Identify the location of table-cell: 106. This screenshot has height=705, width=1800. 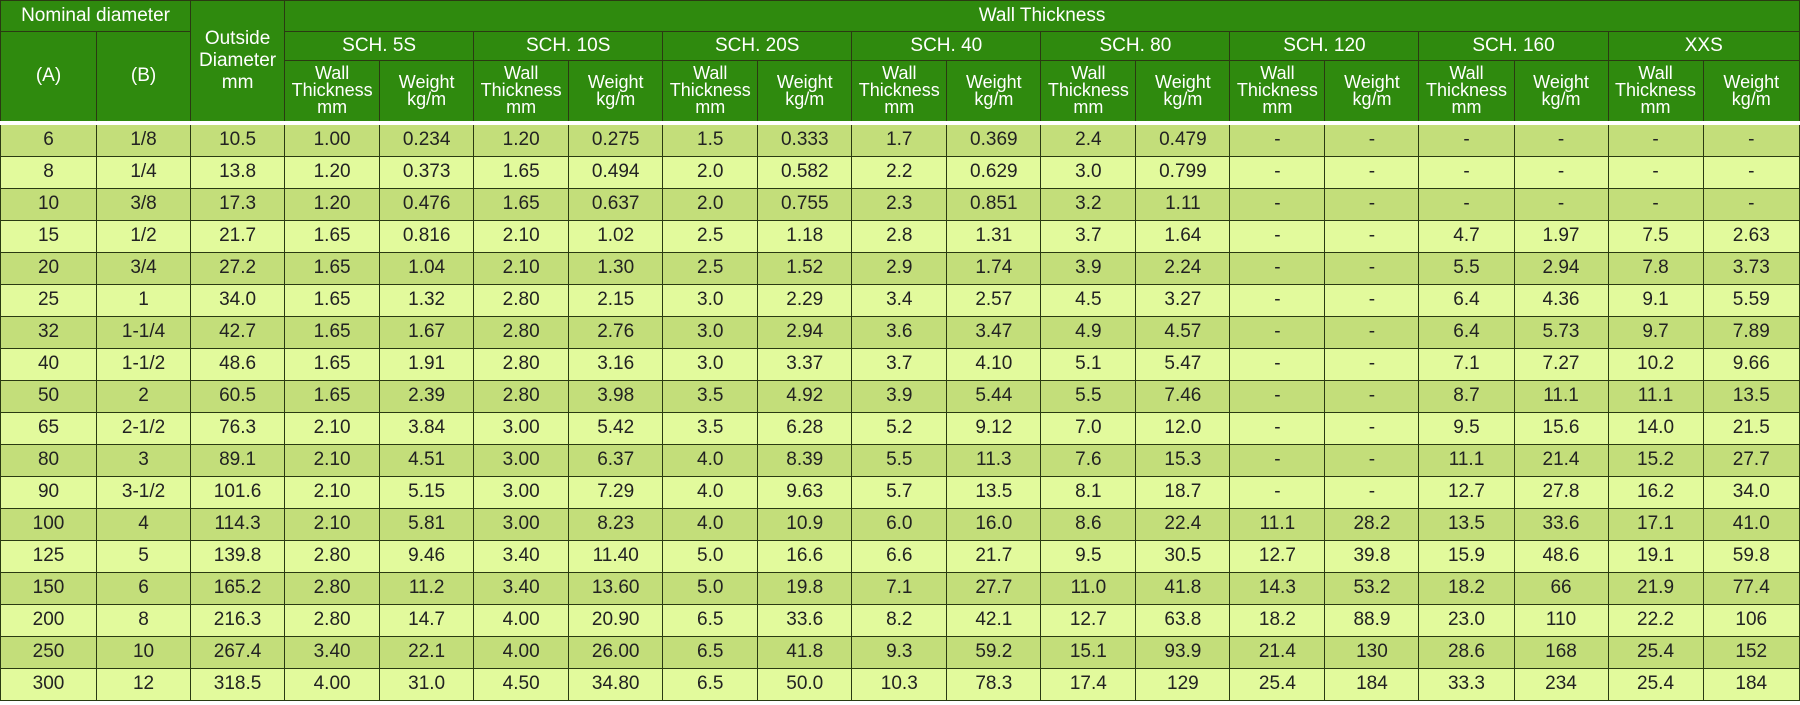
(1751, 620).